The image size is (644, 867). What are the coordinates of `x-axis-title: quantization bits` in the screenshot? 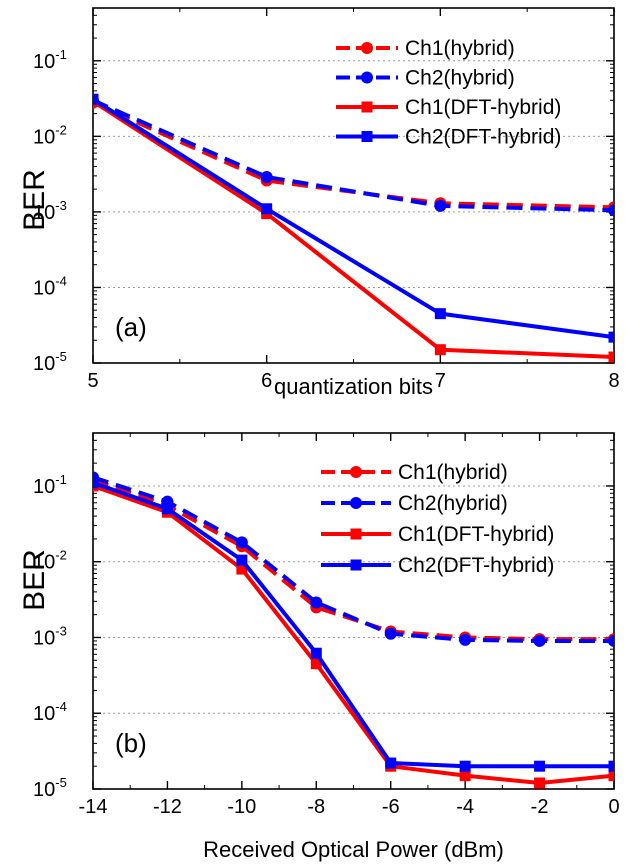 It's located at (353, 386).